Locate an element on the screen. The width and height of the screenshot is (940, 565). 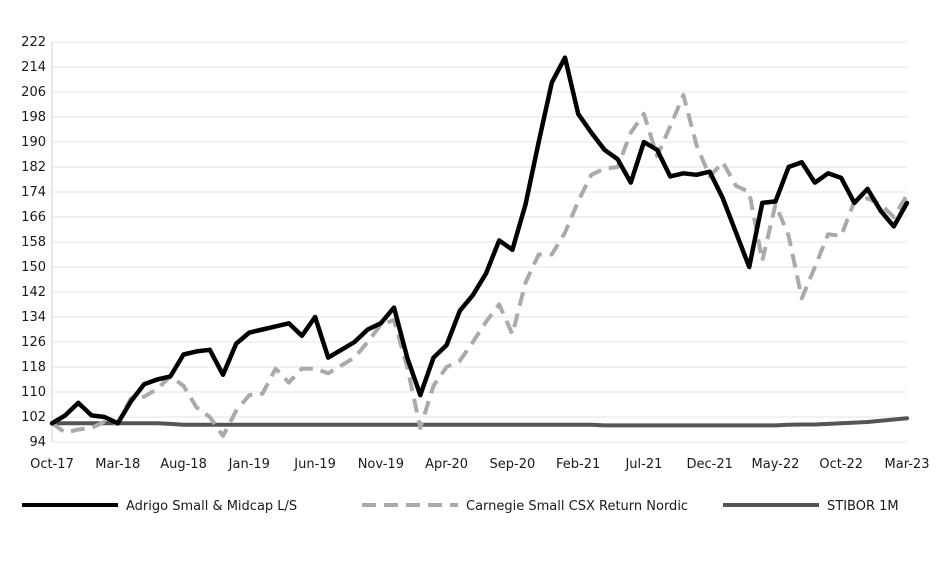
y-tick-label: 126 is located at coordinates (33, 342).